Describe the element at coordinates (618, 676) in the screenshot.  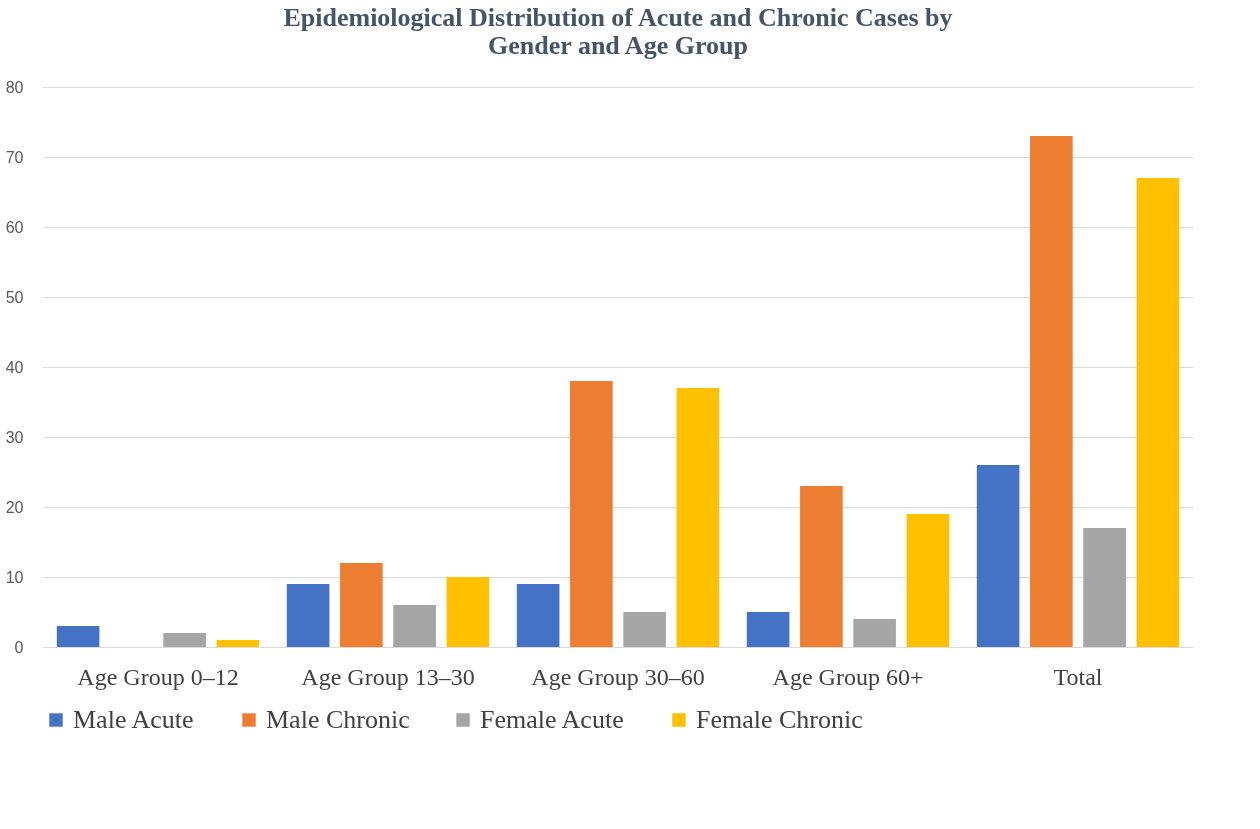
I see `x-tick-label: Age Group 30–60` at that location.